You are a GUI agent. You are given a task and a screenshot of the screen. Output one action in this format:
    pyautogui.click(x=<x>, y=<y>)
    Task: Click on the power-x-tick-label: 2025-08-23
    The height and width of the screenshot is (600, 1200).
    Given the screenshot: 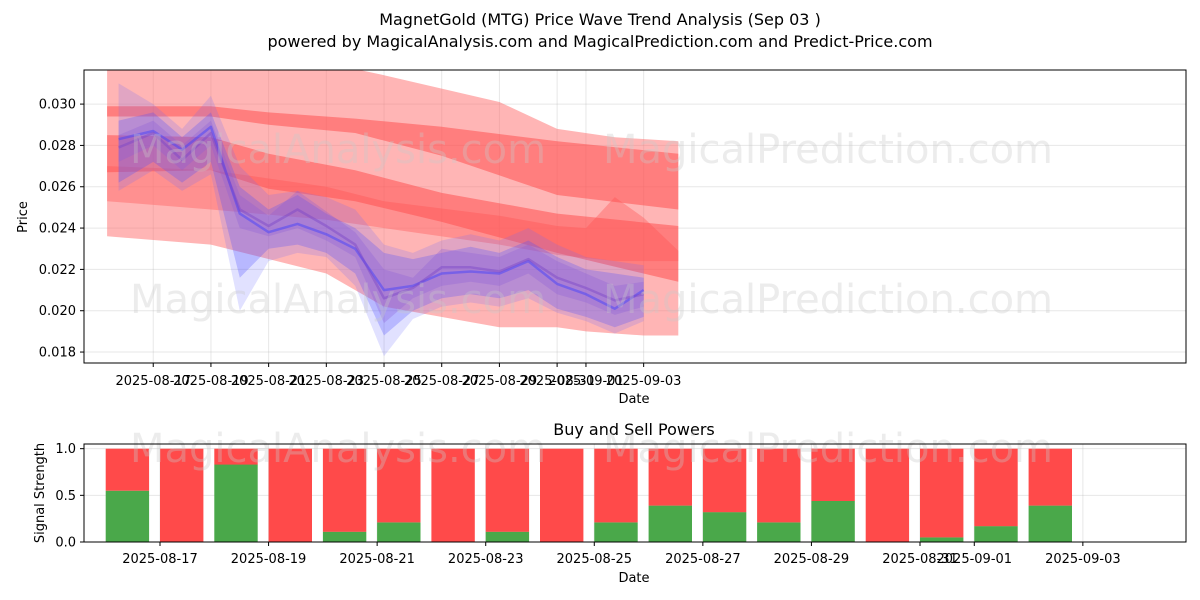 What is the action you would take?
    pyautogui.click(x=486, y=559)
    